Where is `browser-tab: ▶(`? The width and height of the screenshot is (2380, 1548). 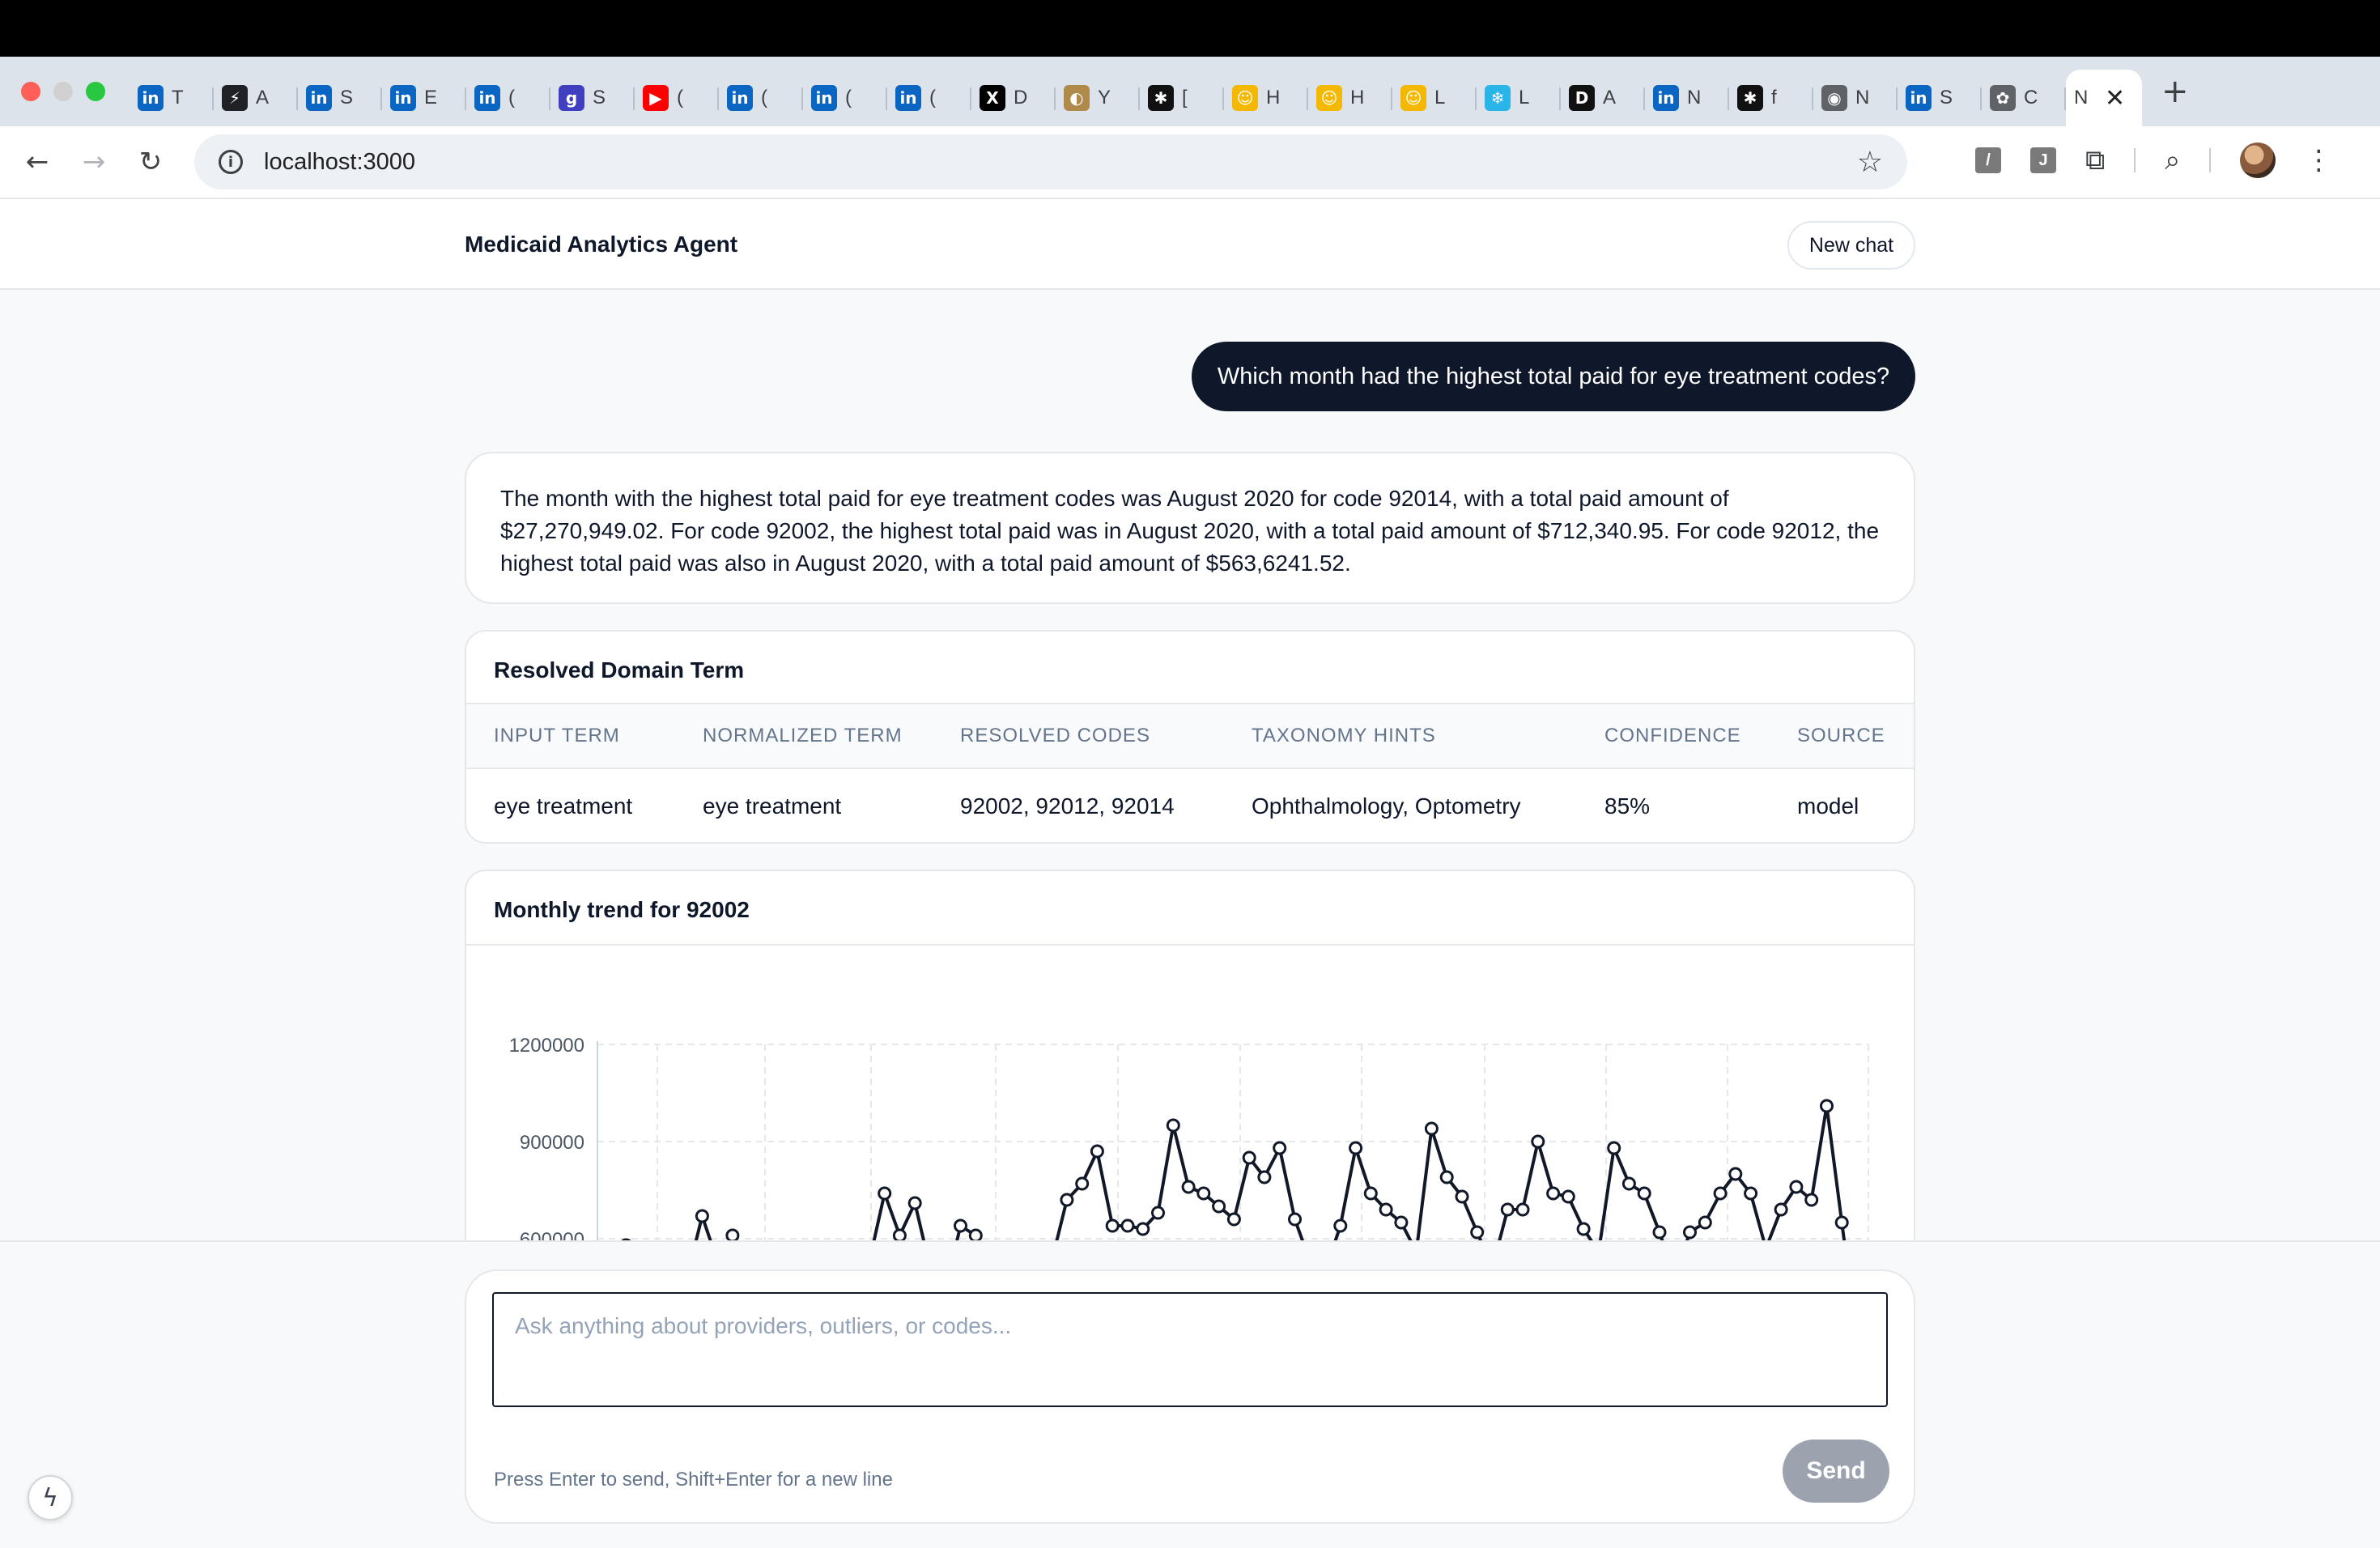
browser-tab: ▶( is located at coordinates (677, 98).